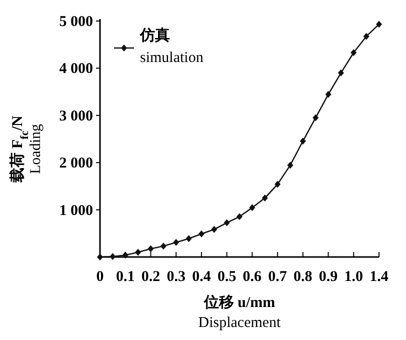 The image size is (406, 340). Describe the element at coordinates (76, 164) in the screenshot. I see `y-tick-label: 2 000` at that location.